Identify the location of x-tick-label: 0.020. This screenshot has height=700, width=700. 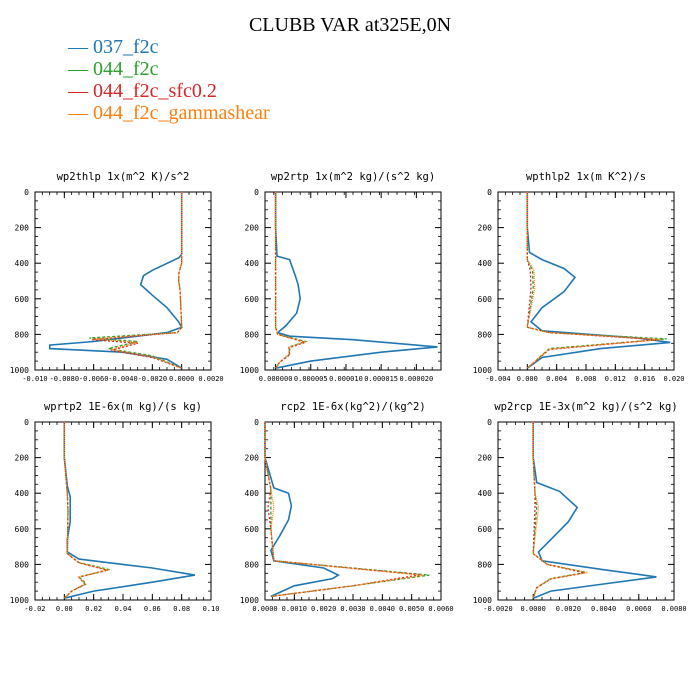
(673, 379).